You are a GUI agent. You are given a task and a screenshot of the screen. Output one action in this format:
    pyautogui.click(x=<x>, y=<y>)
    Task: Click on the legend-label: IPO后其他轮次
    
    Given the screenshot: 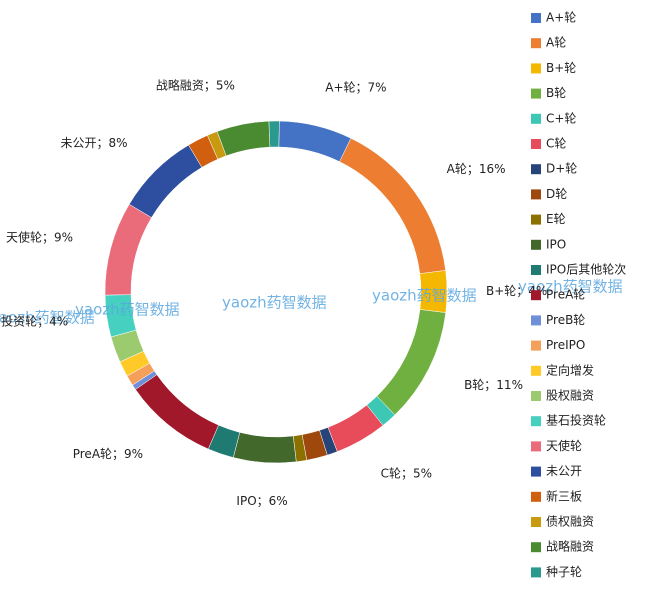 What is the action you would take?
    pyautogui.click(x=586, y=270)
    